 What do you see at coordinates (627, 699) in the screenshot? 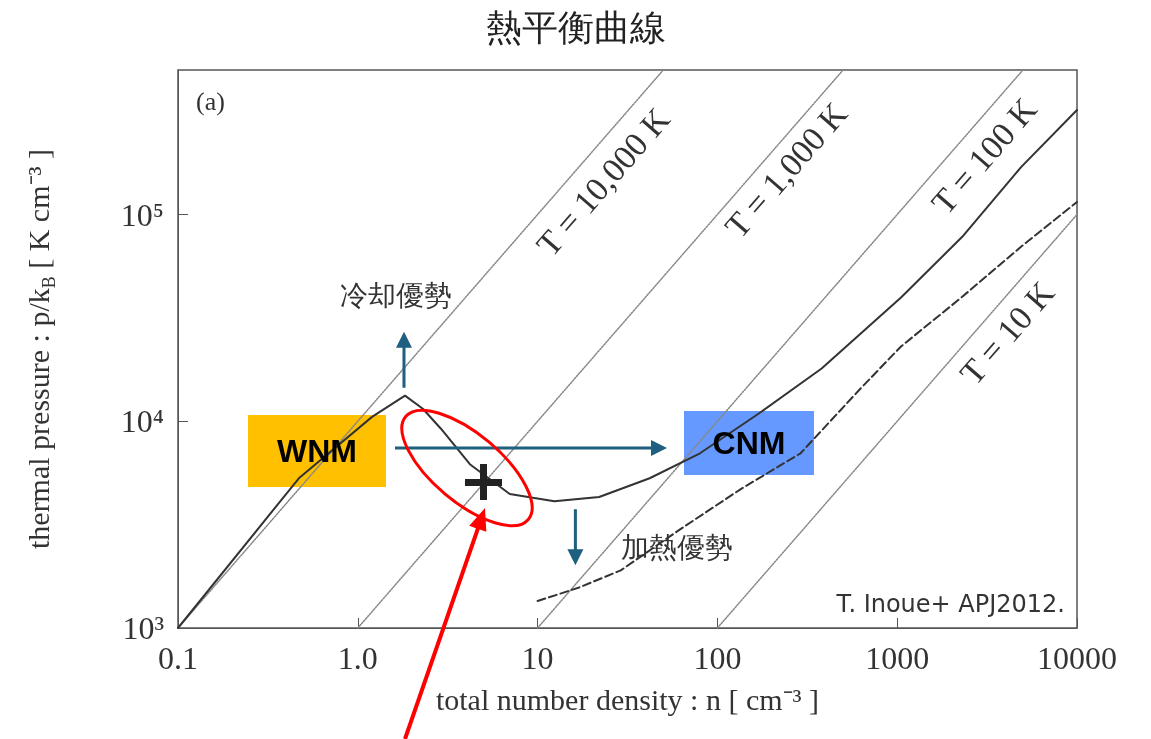
I see `x-axis-title: total number density : n [ cm⁻³ ]` at bounding box center [627, 699].